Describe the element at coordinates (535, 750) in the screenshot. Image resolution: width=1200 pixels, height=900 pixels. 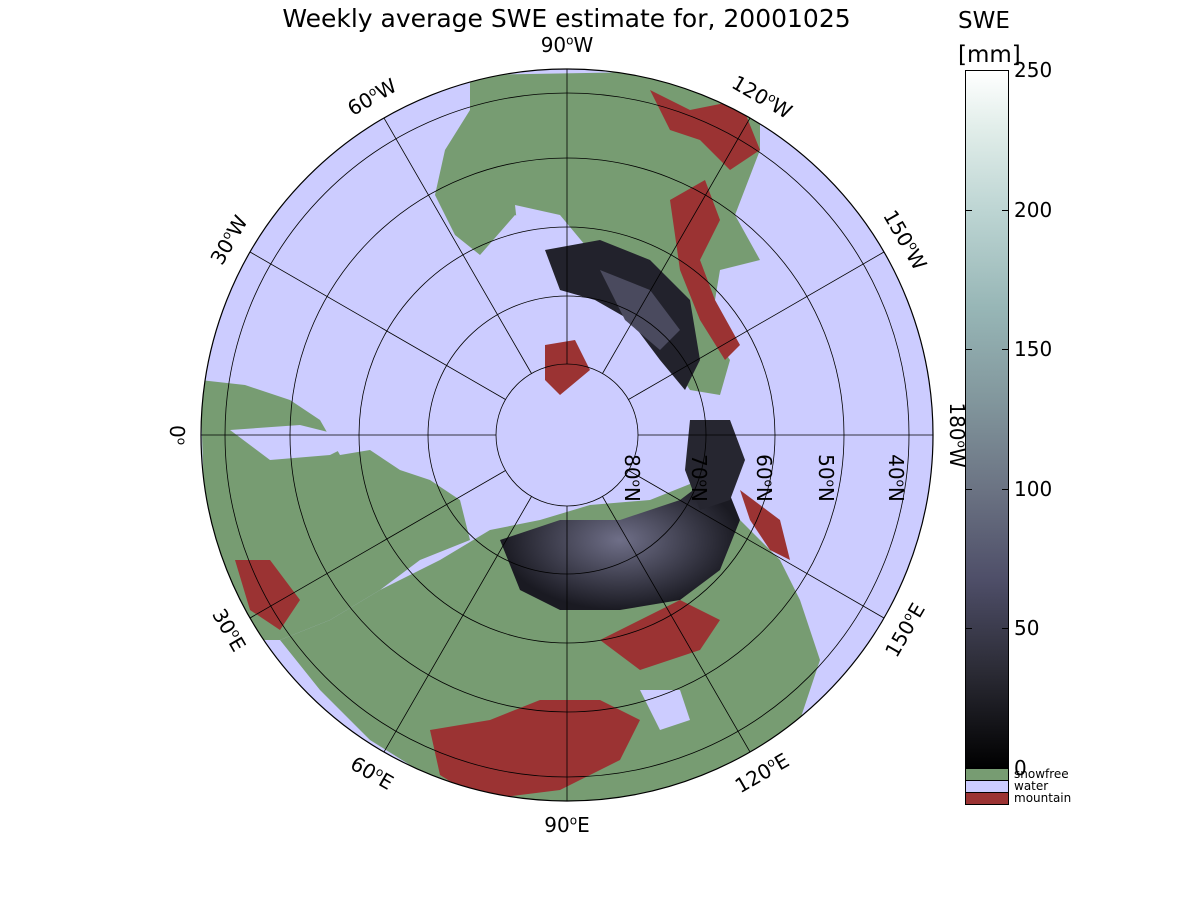
I see `himalaya` at that location.